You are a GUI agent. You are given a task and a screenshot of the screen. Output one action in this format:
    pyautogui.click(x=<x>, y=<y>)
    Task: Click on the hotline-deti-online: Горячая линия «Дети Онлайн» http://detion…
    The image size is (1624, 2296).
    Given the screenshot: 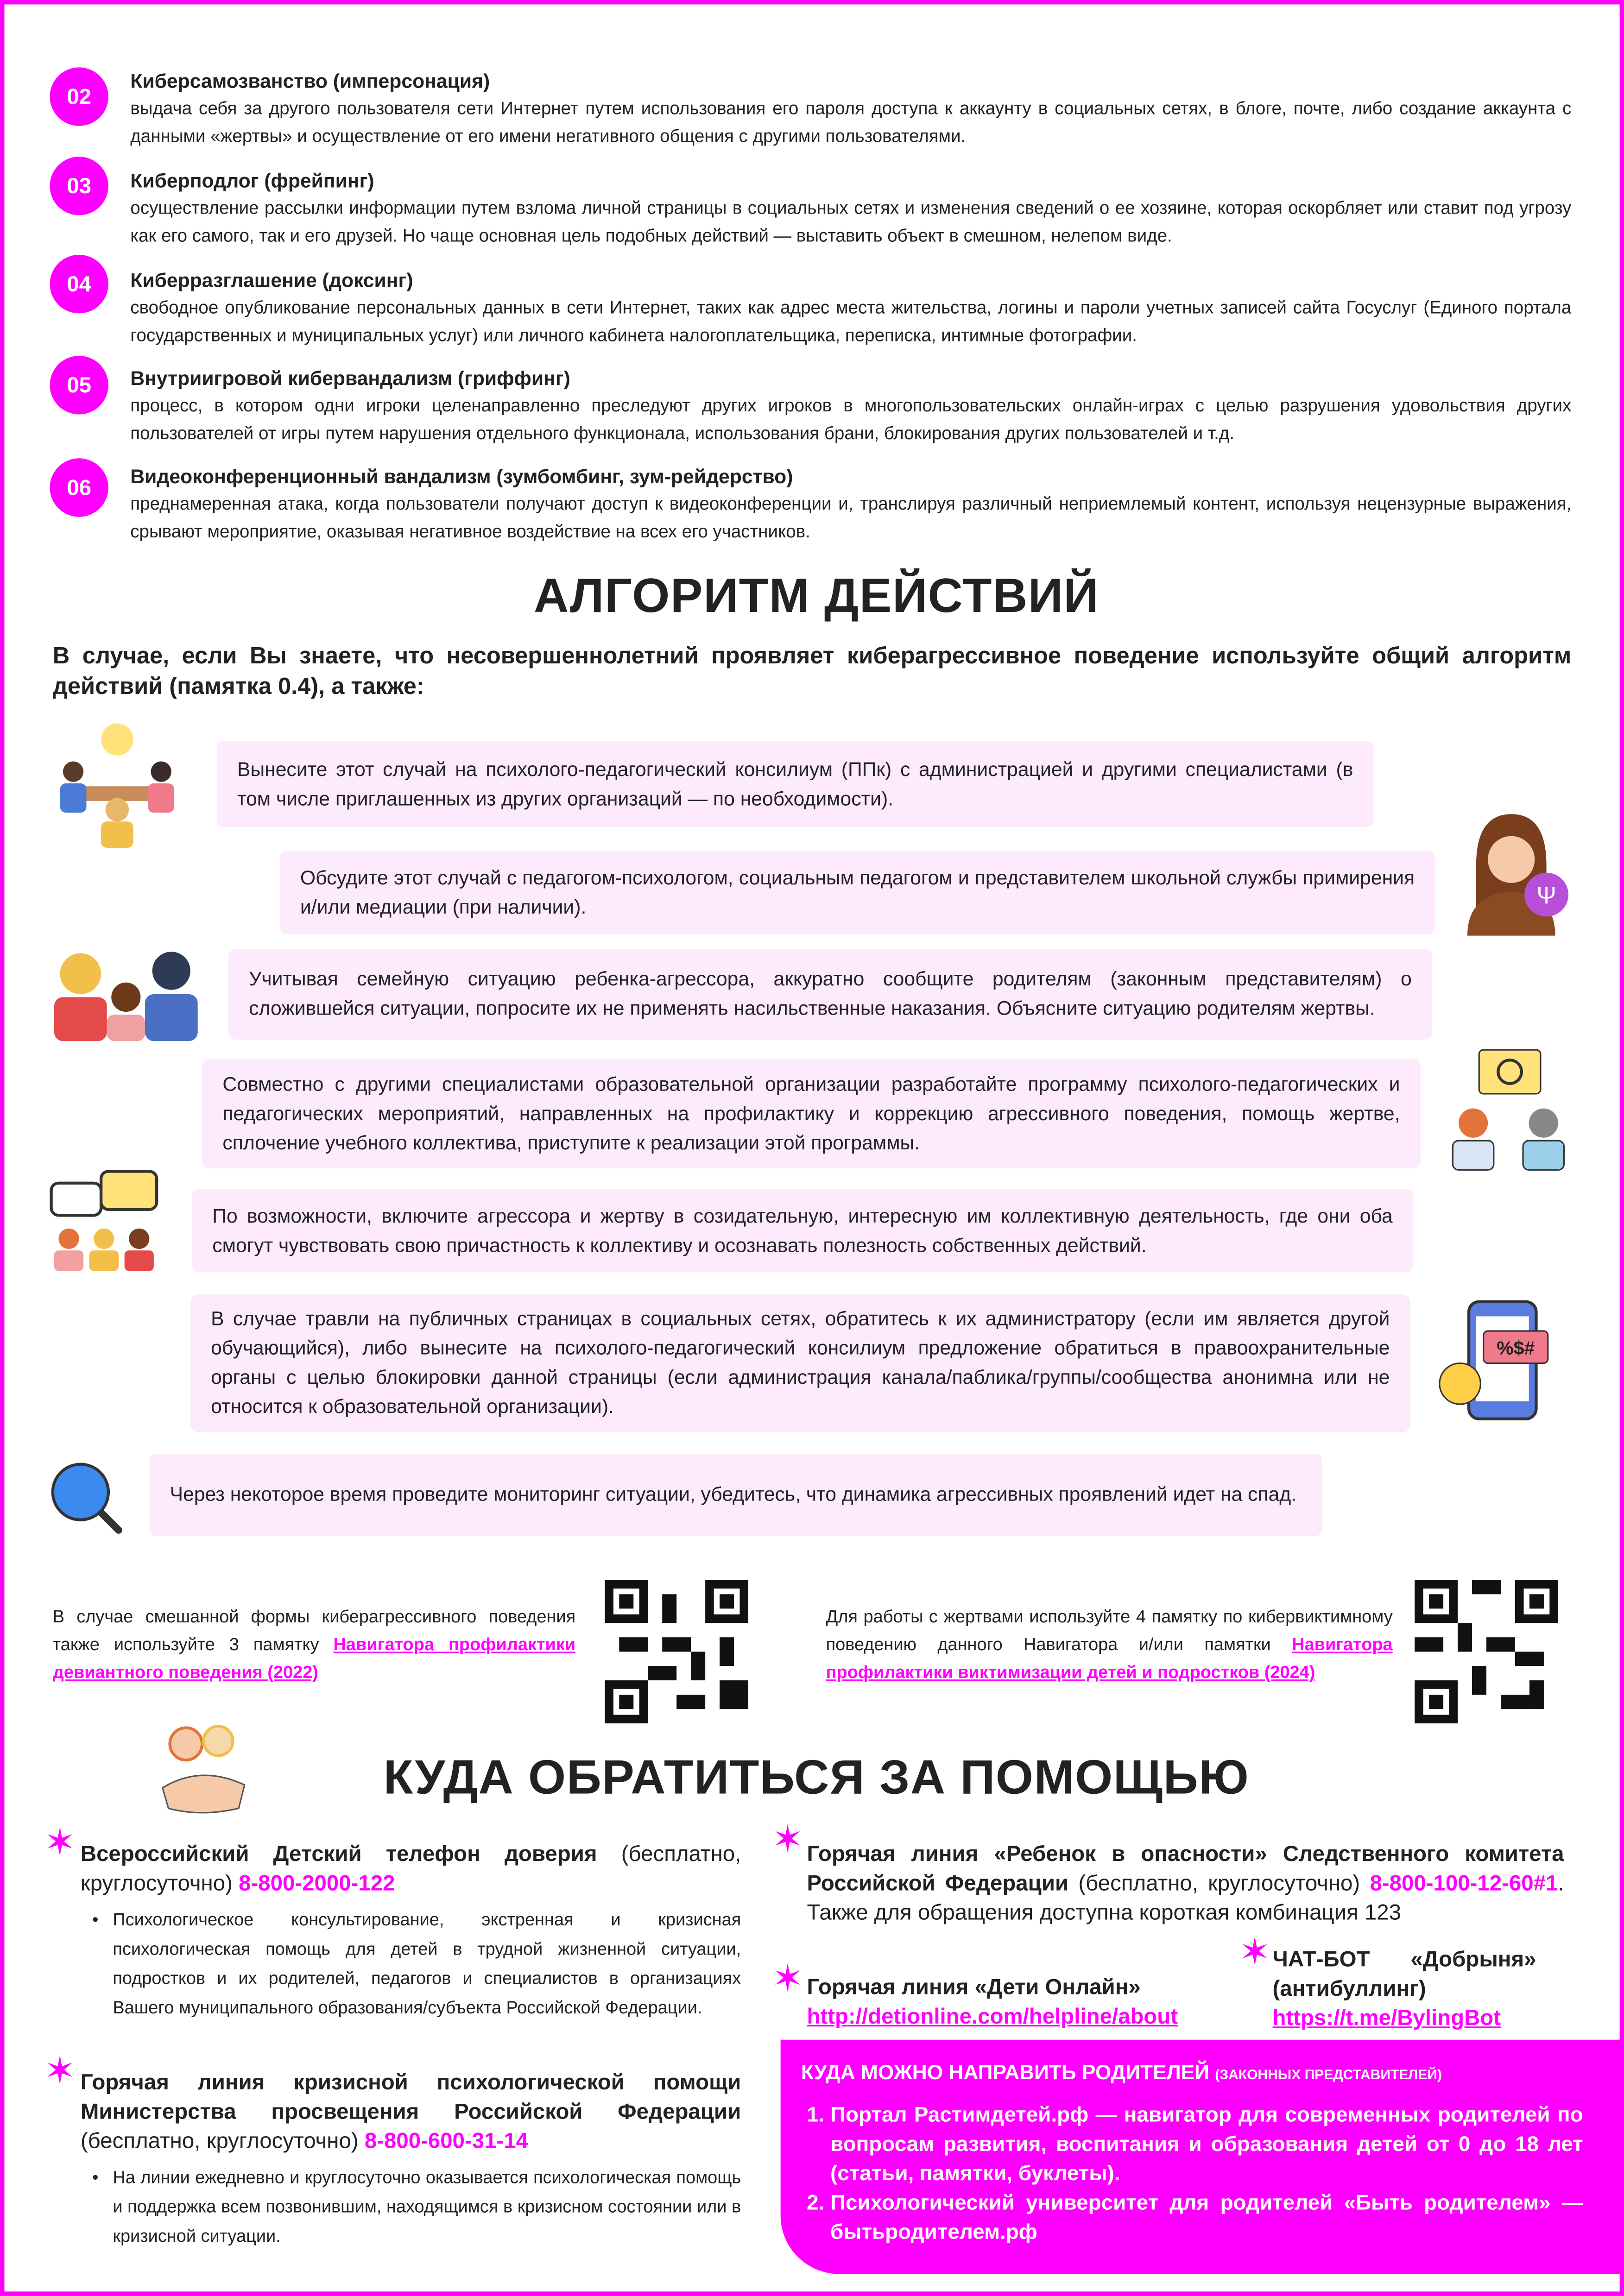 What is the action you would take?
    pyautogui.click(x=1019, y=2003)
    